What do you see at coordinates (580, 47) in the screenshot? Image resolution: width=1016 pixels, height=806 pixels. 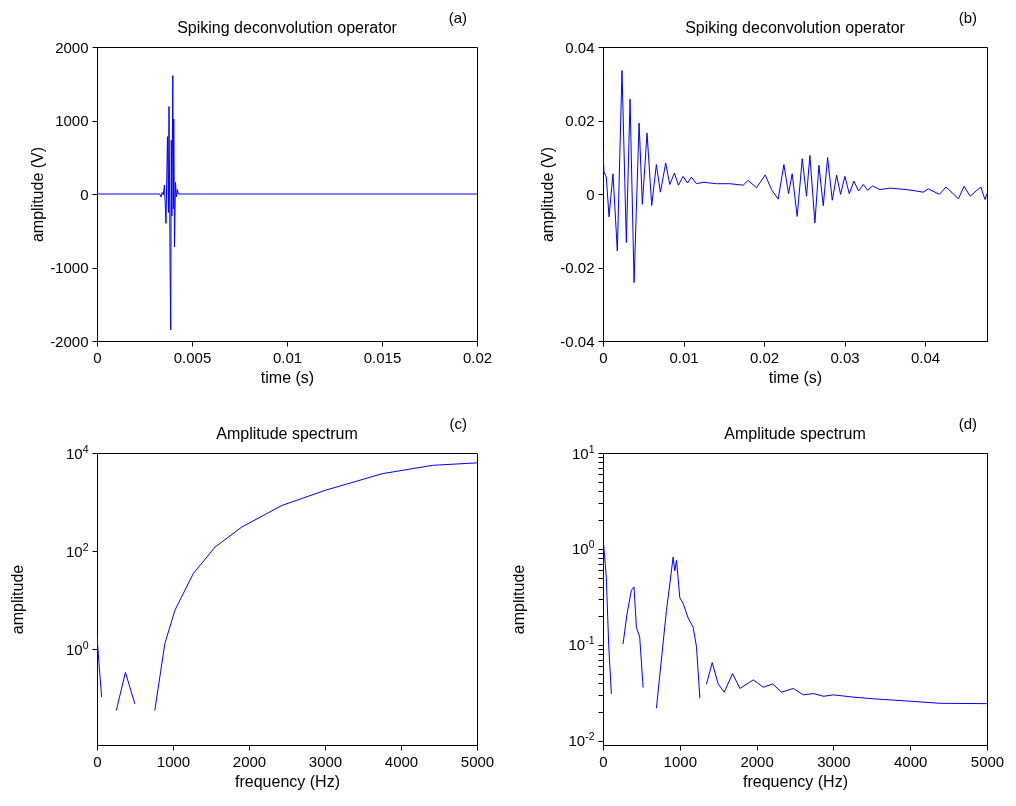 I see `y-tick-label: 0.04` at bounding box center [580, 47].